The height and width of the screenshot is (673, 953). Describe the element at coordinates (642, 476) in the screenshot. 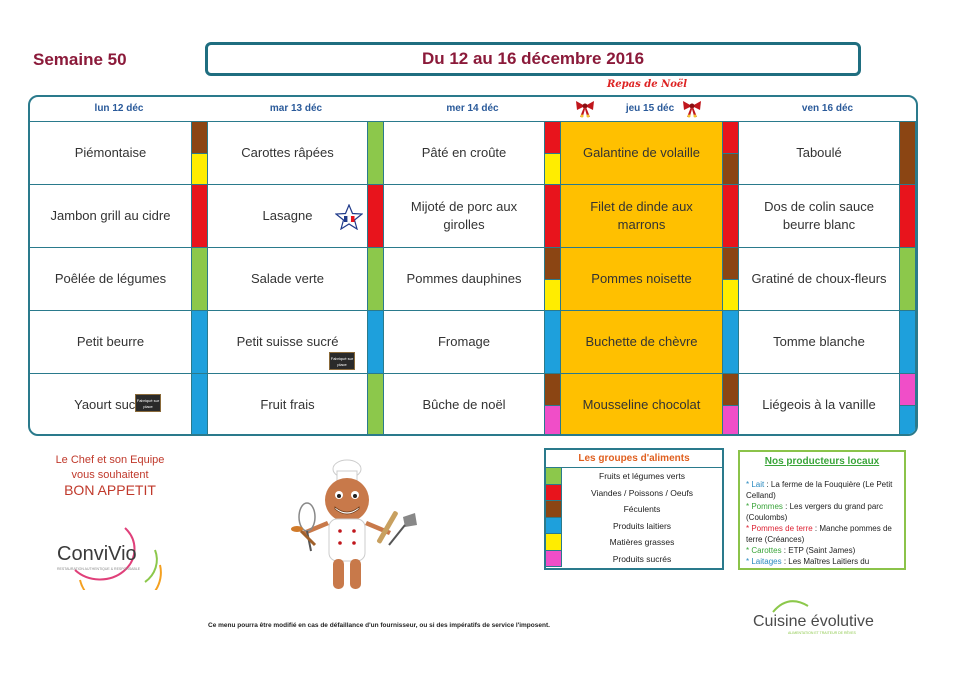

I see `food-group-label: Fruits et légumes verts` at that location.